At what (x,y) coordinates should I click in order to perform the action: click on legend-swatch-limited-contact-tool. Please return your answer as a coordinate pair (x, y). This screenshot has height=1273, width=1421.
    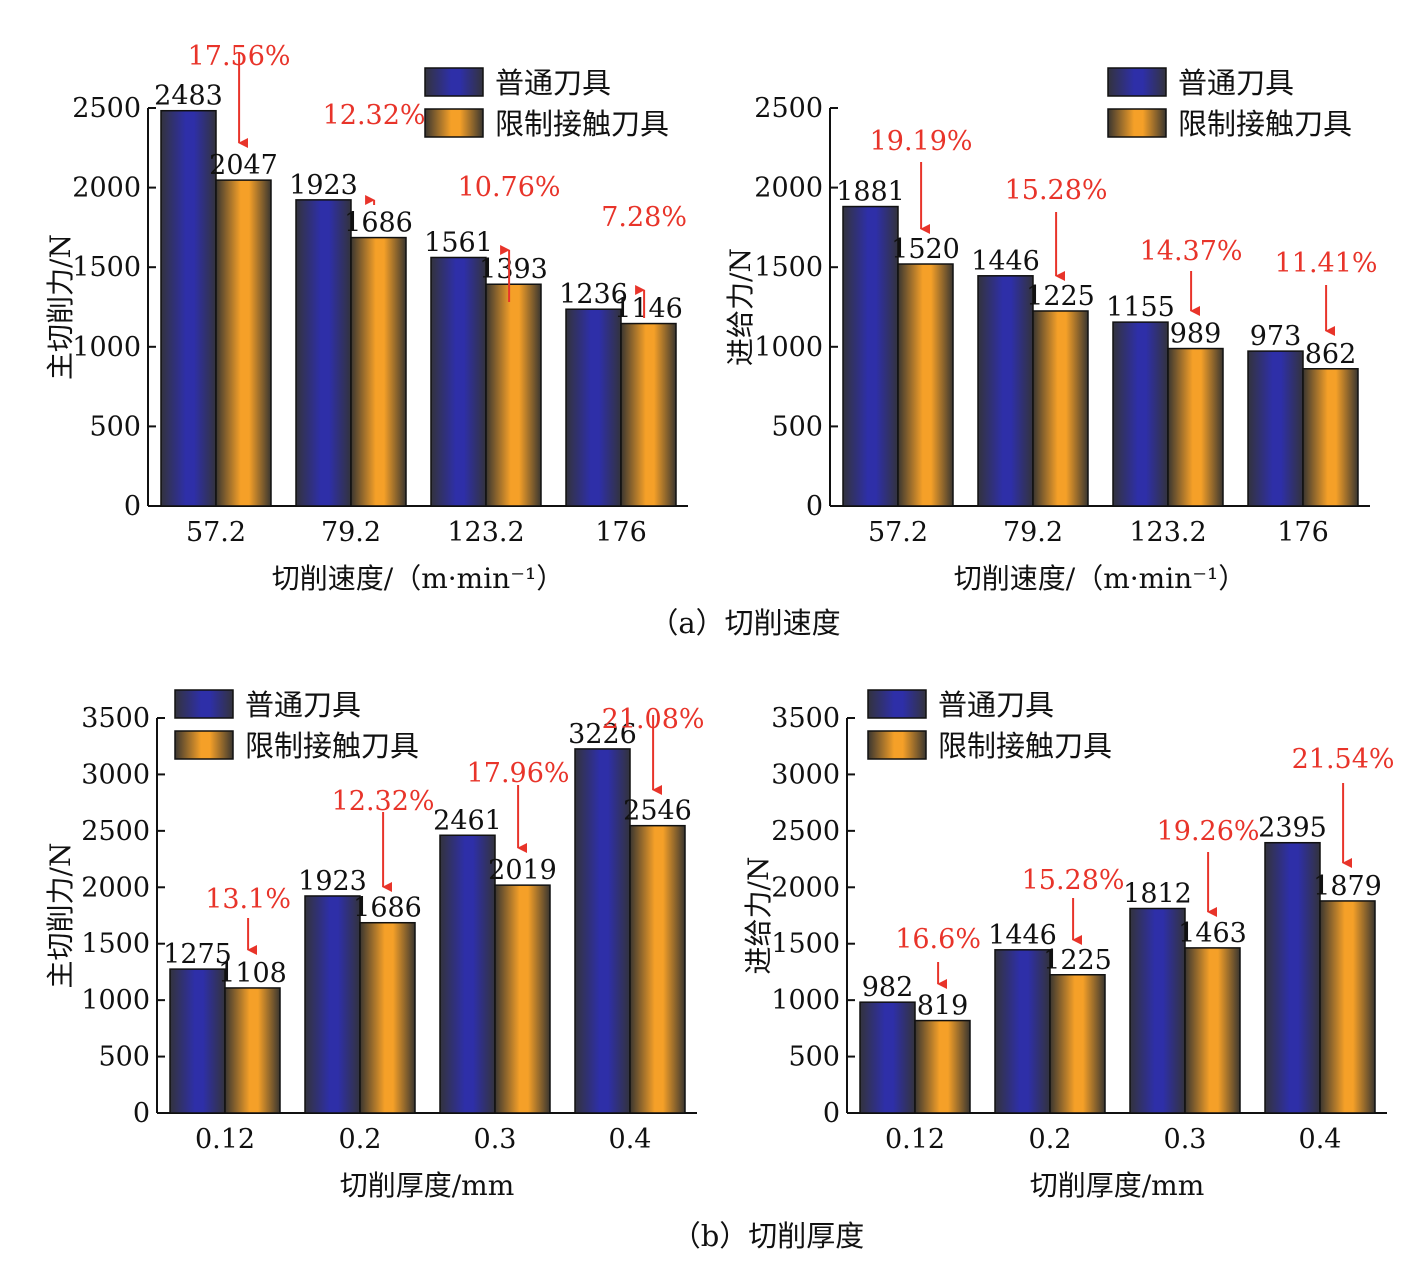
    Looking at the image, I should click on (204, 745).